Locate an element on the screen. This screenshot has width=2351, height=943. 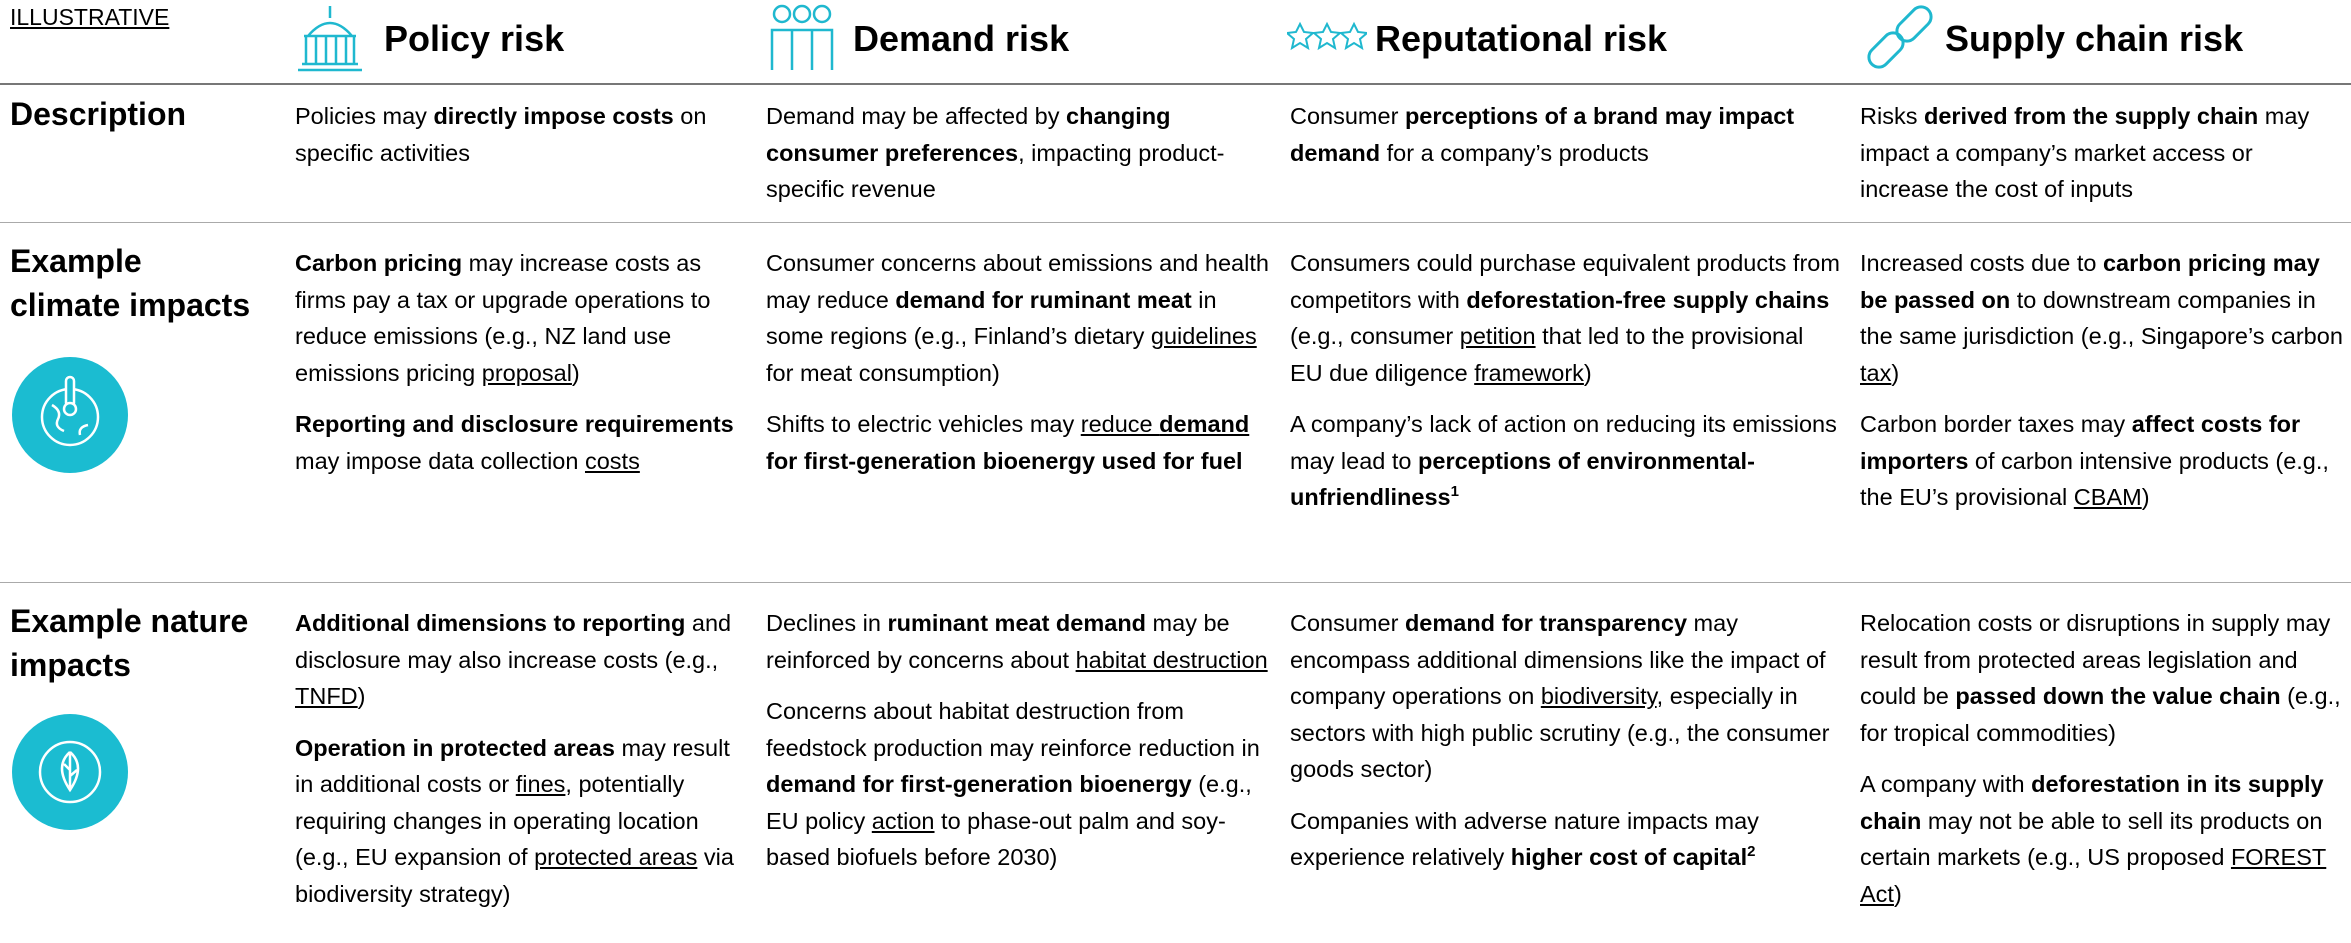
text: Demand may be affected by is located at coordinates (916, 116).